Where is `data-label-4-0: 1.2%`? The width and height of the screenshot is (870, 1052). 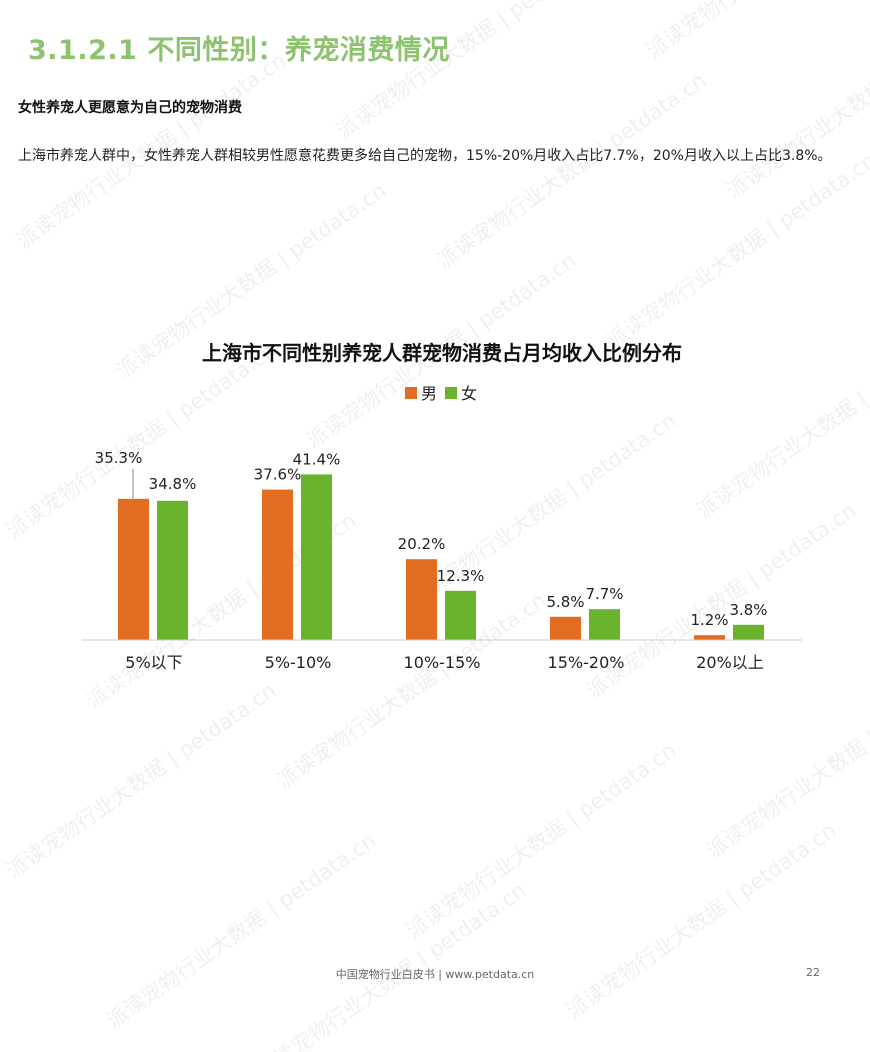 data-label-4-0: 1.2% is located at coordinates (709, 620).